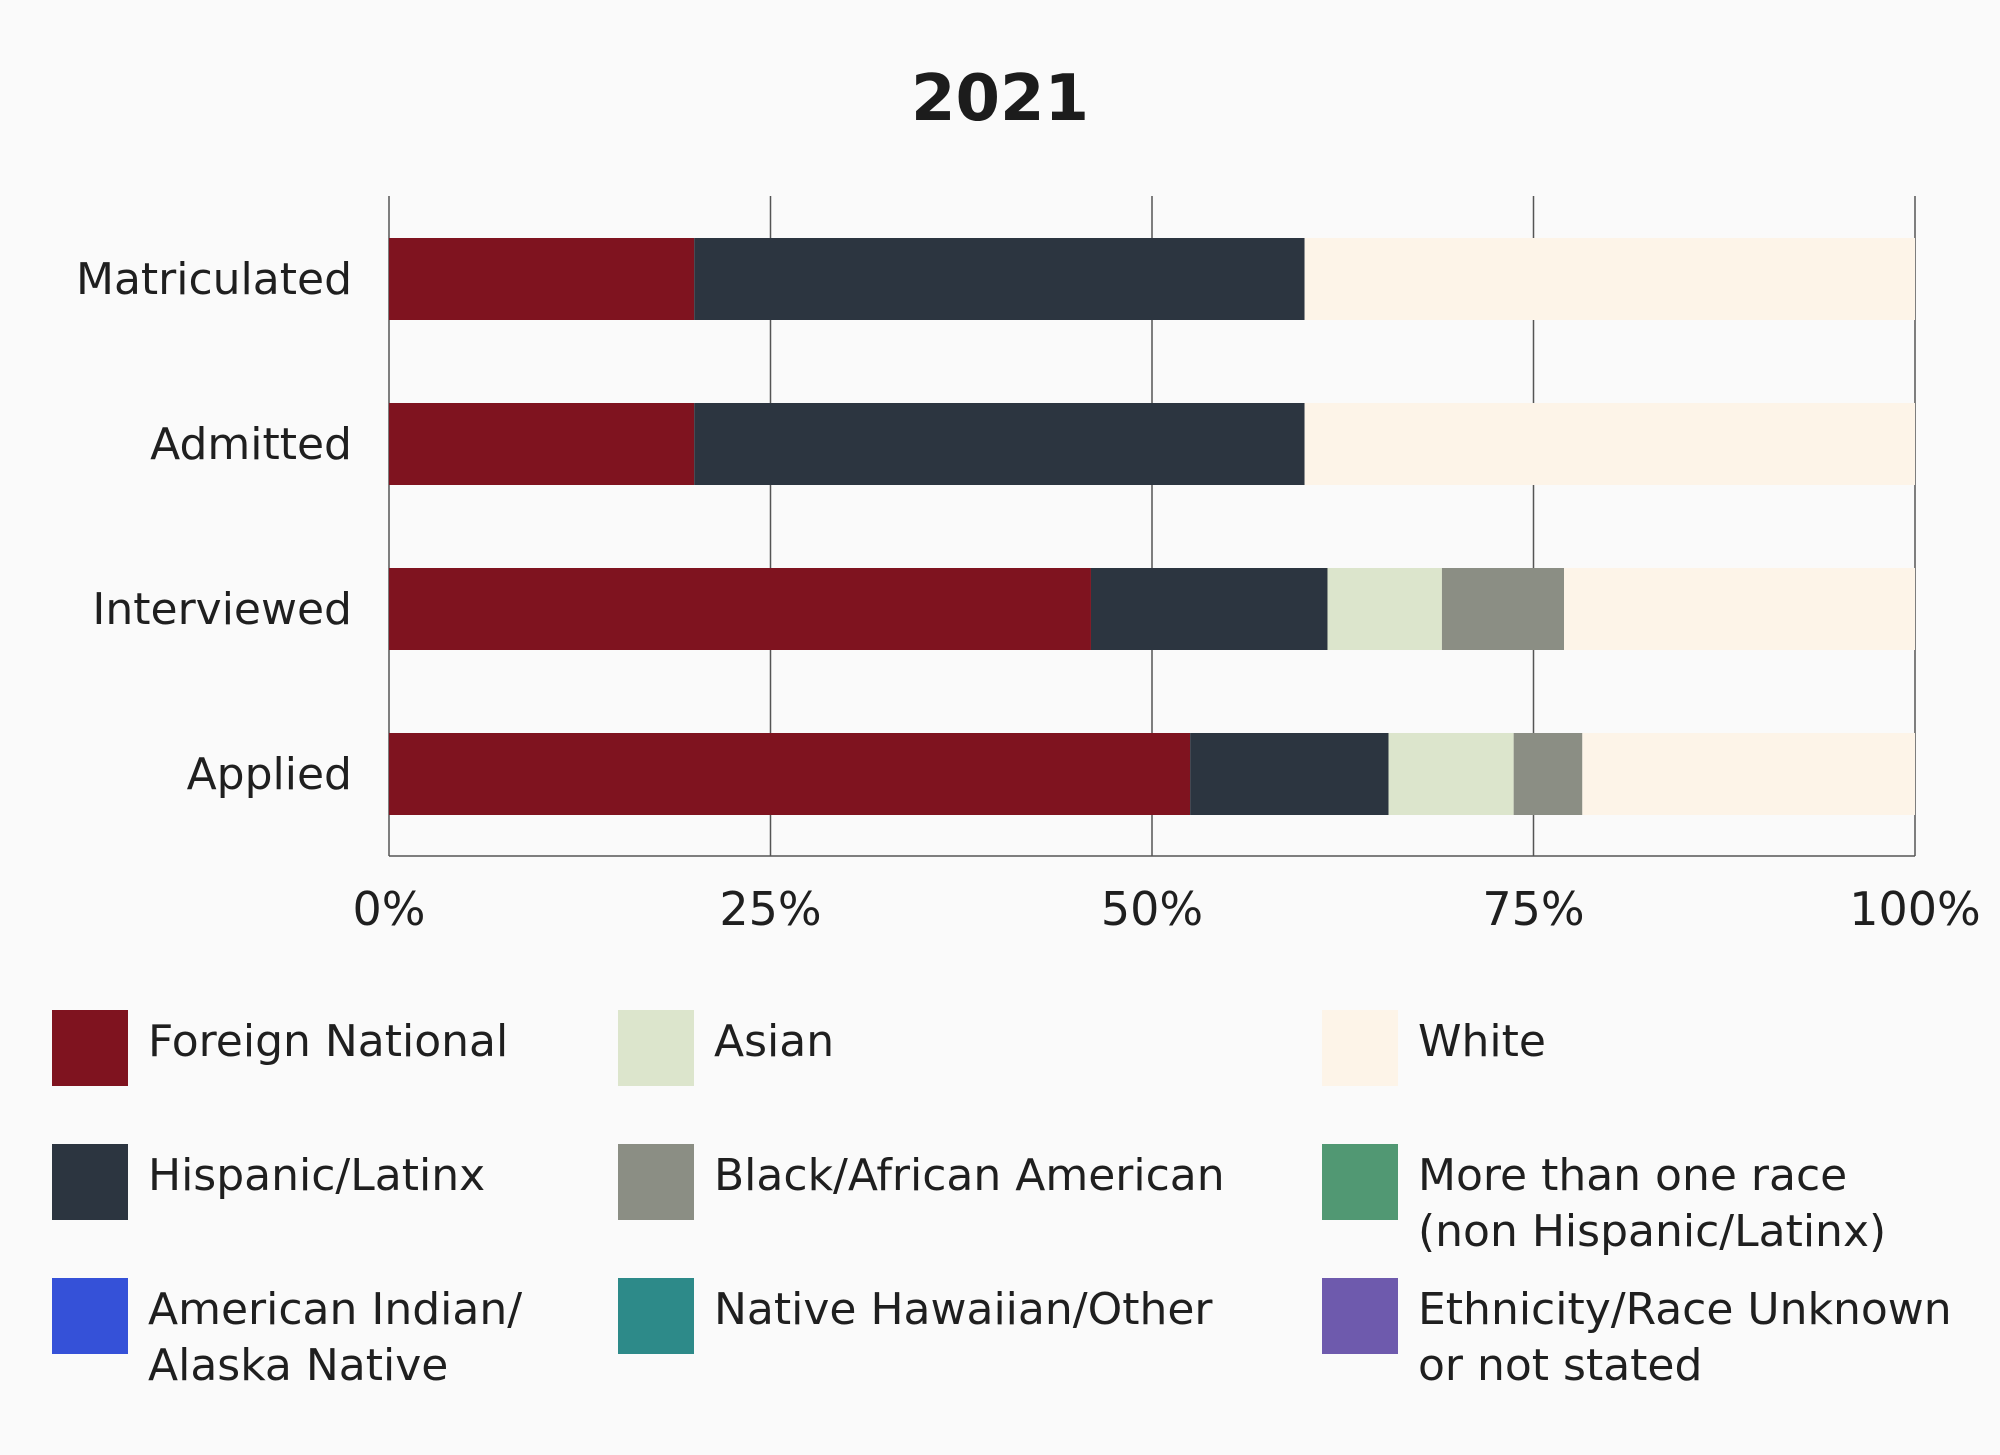 Image resolution: width=2000 pixels, height=1455 pixels. What do you see at coordinates (1915, 909) in the screenshot?
I see `x-tick-label-4: 100%` at bounding box center [1915, 909].